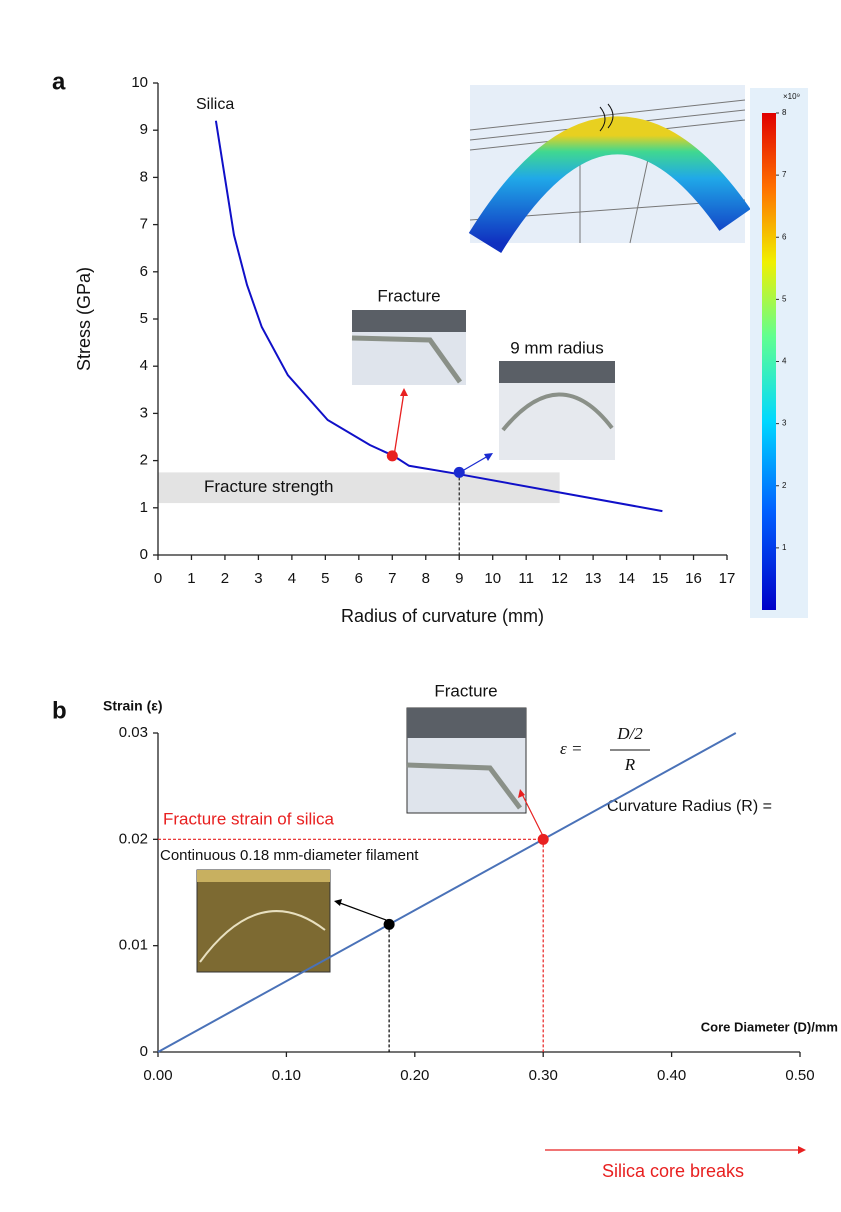 The image size is (841, 1212). What do you see at coordinates (442, 616) in the screenshot?
I see `x-axis-label: Radius of curvature (mm)` at bounding box center [442, 616].